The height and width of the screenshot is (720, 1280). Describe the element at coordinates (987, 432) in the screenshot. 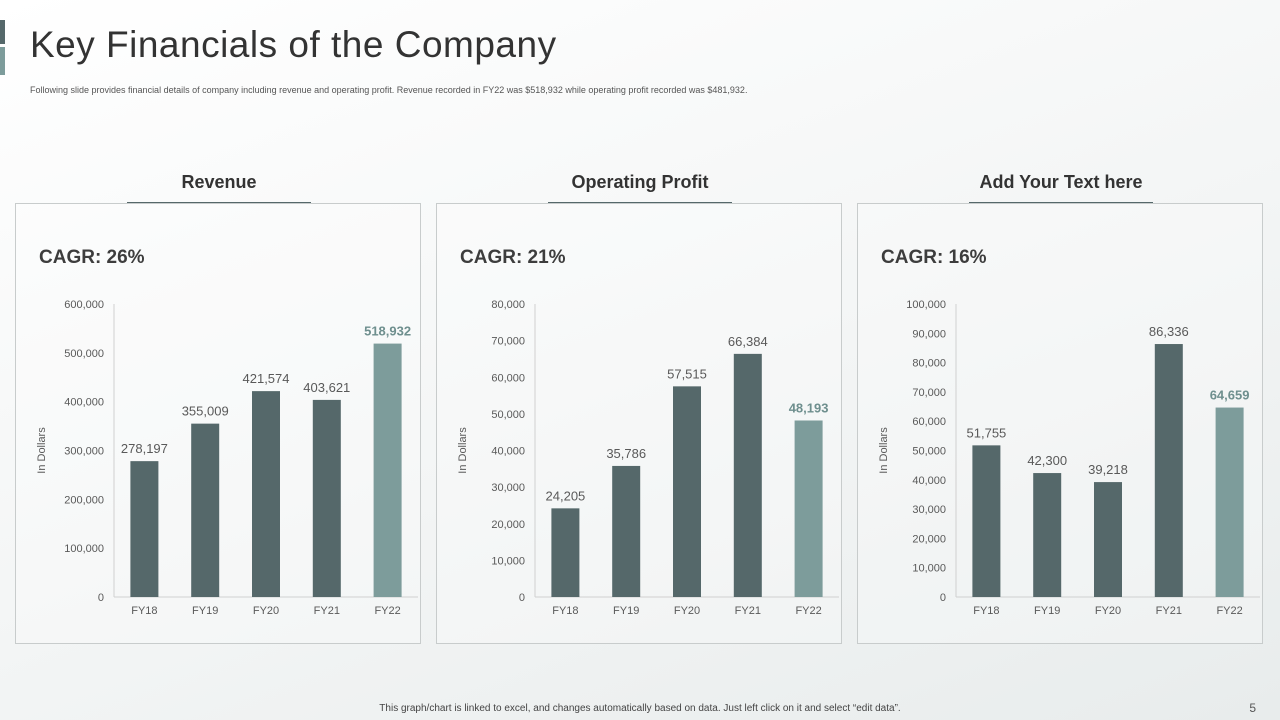

I see `data-label: 51,755` at that location.